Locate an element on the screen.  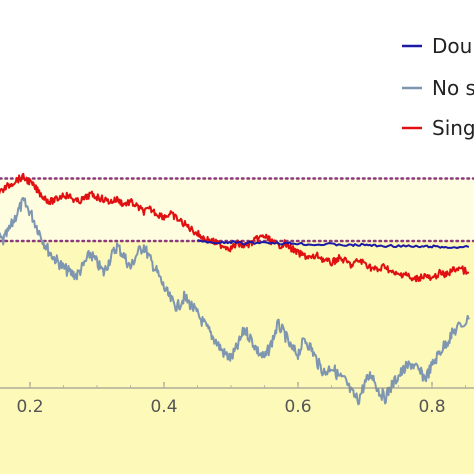
x-axis-ticks: 0.2 0.4 0.6 0.8 is located at coordinates (241, 399).